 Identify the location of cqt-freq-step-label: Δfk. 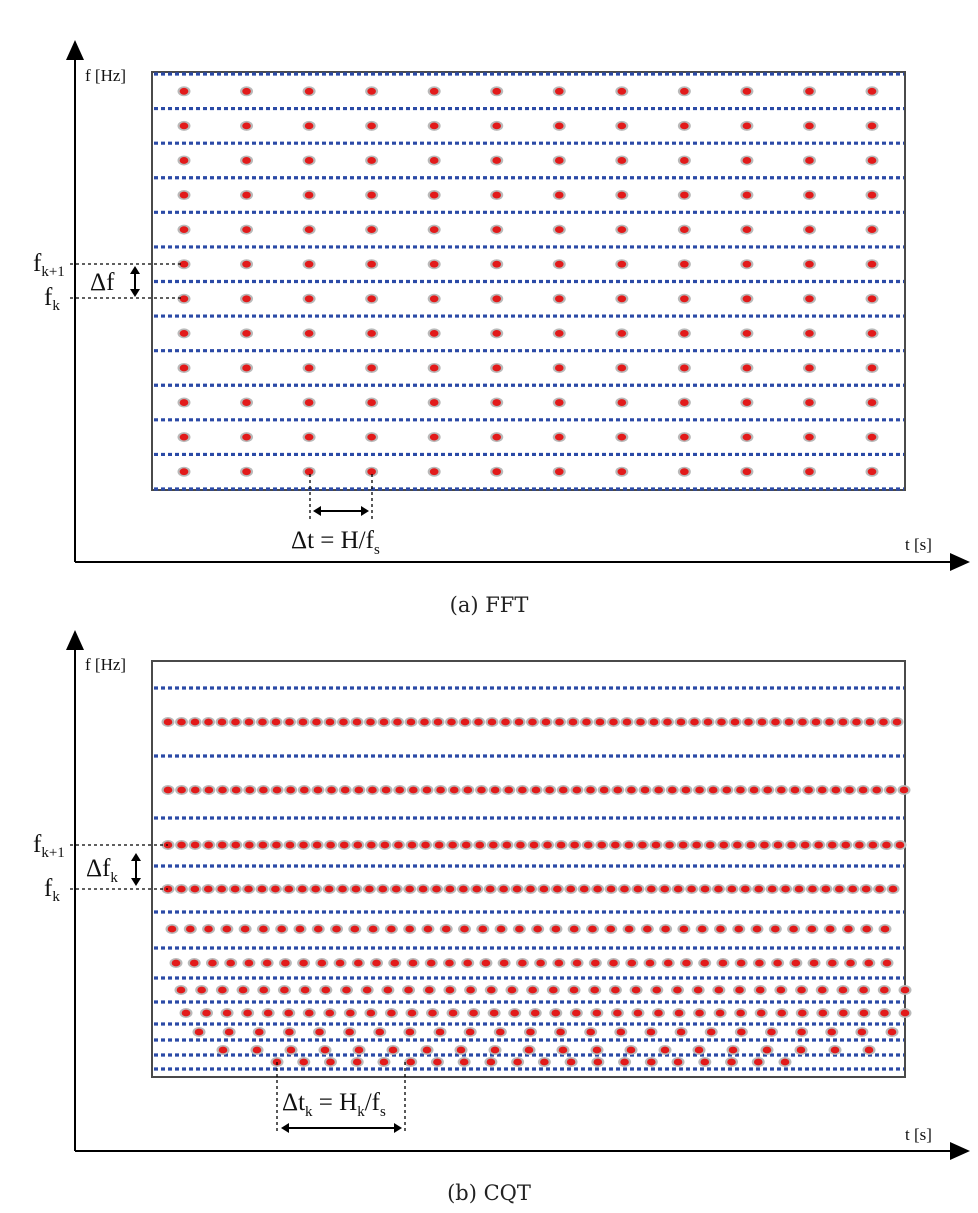
(102, 870).